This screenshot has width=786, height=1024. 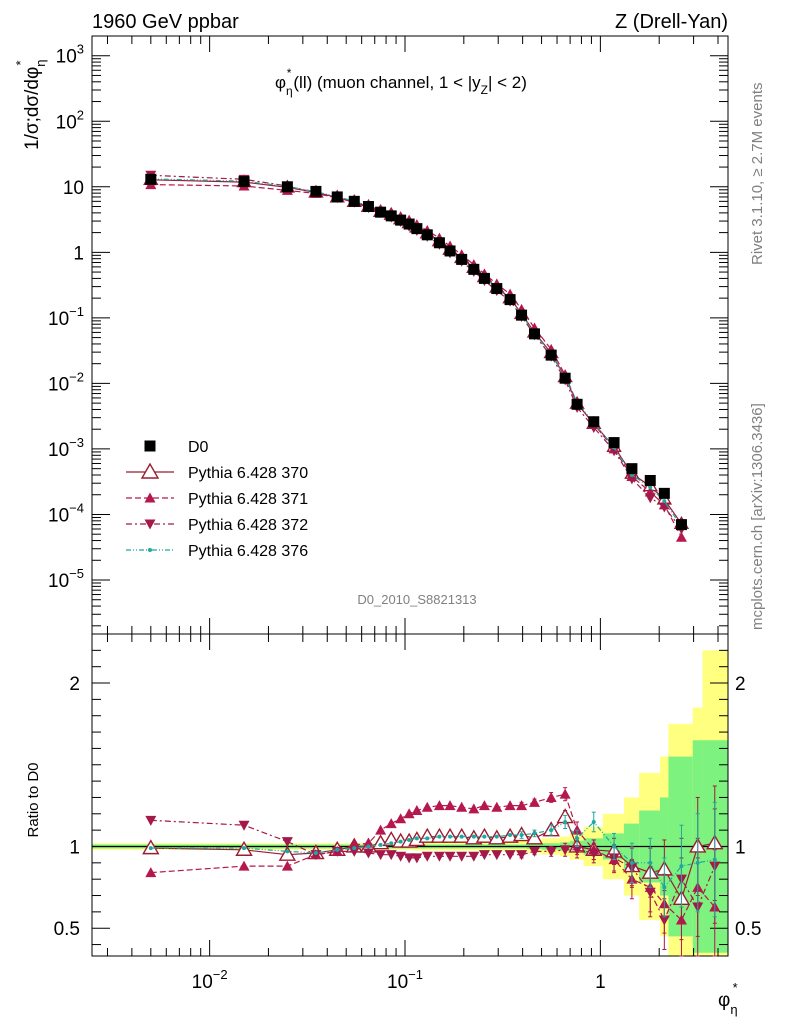 I want to click on plot-title-ysub: Z, so click(x=484, y=90).